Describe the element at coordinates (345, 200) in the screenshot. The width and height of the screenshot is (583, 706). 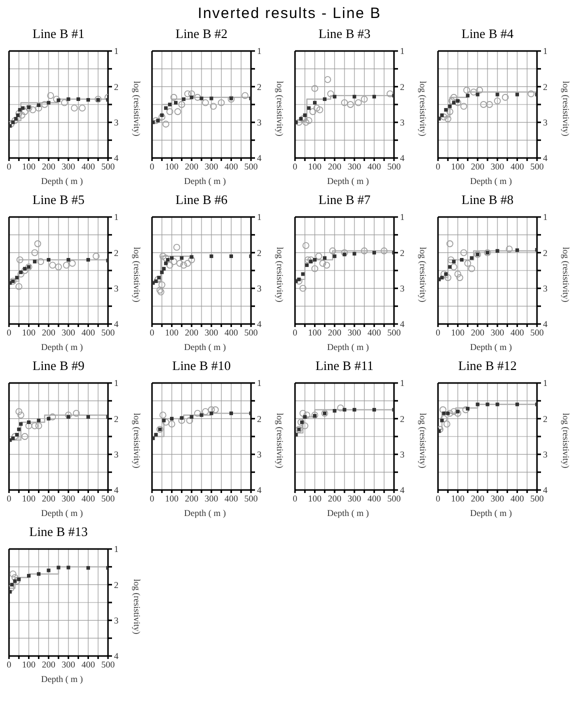
I see `chart-title: Line B #7` at that location.